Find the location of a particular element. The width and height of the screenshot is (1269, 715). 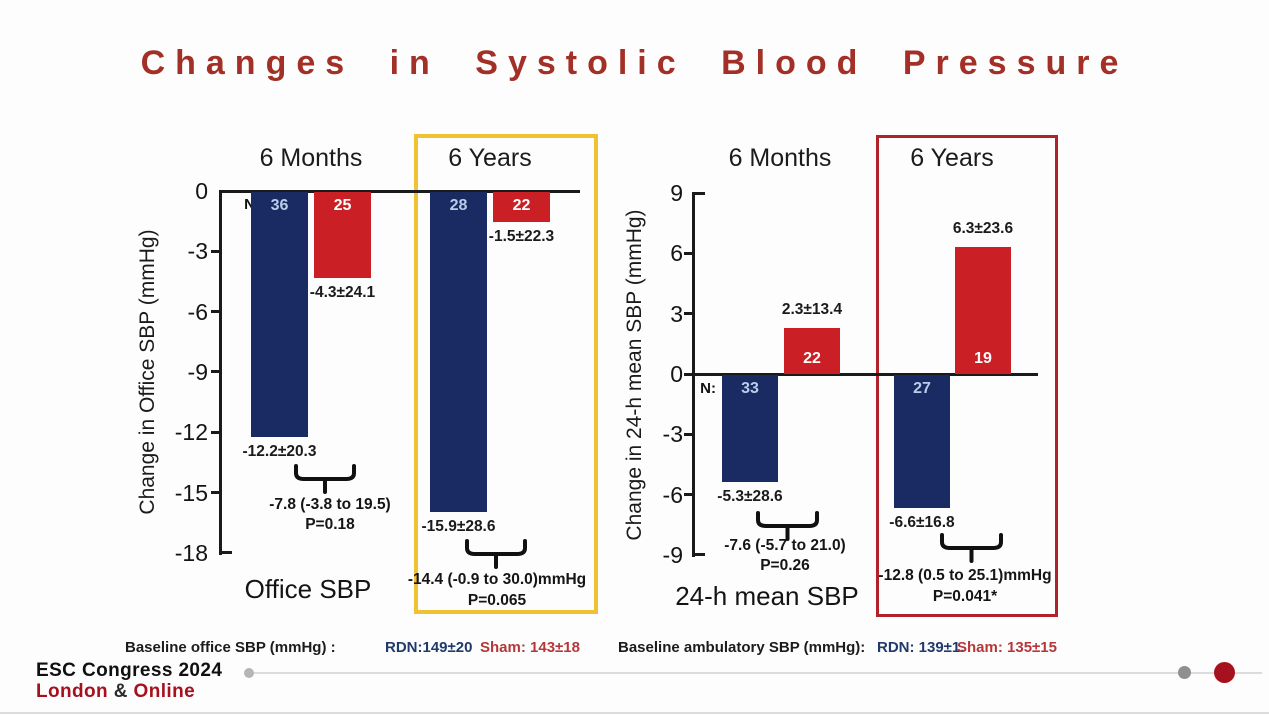

office-sbp-highlight-box is located at coordinates (506, 374).